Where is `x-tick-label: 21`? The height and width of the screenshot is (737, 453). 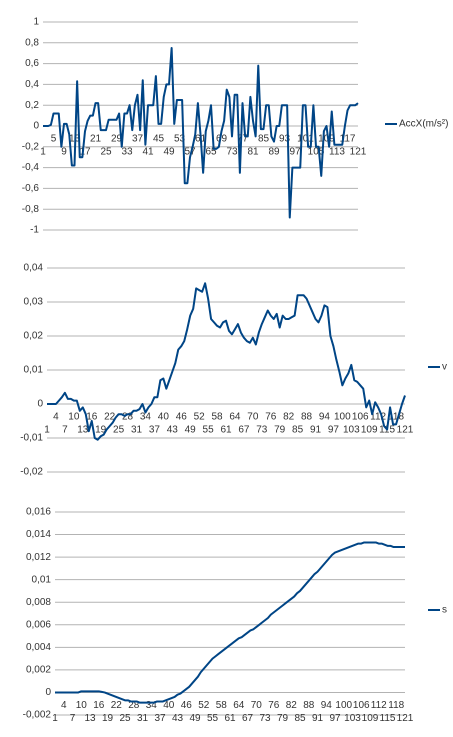
x-tick-label: 21 is located at coordinates (96, 139).